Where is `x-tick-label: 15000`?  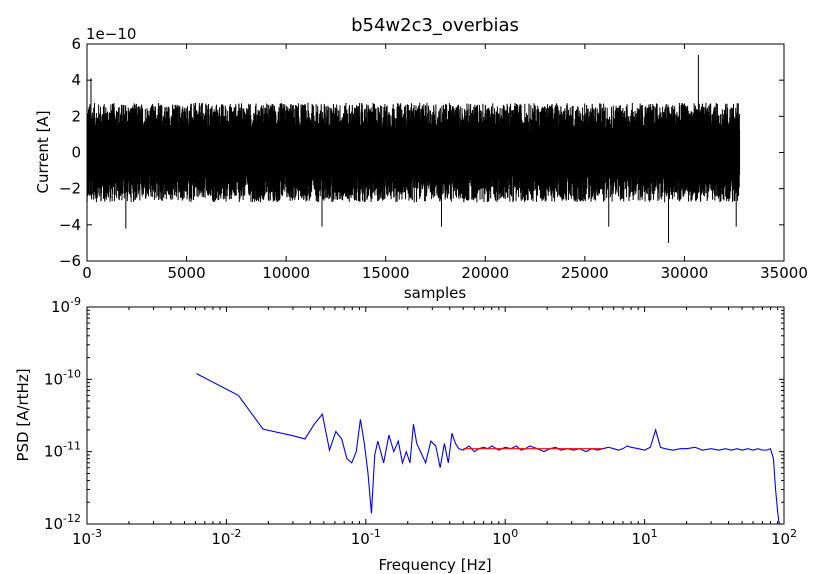
x-tick-label: 15000 is located at coordinates (386, 273).